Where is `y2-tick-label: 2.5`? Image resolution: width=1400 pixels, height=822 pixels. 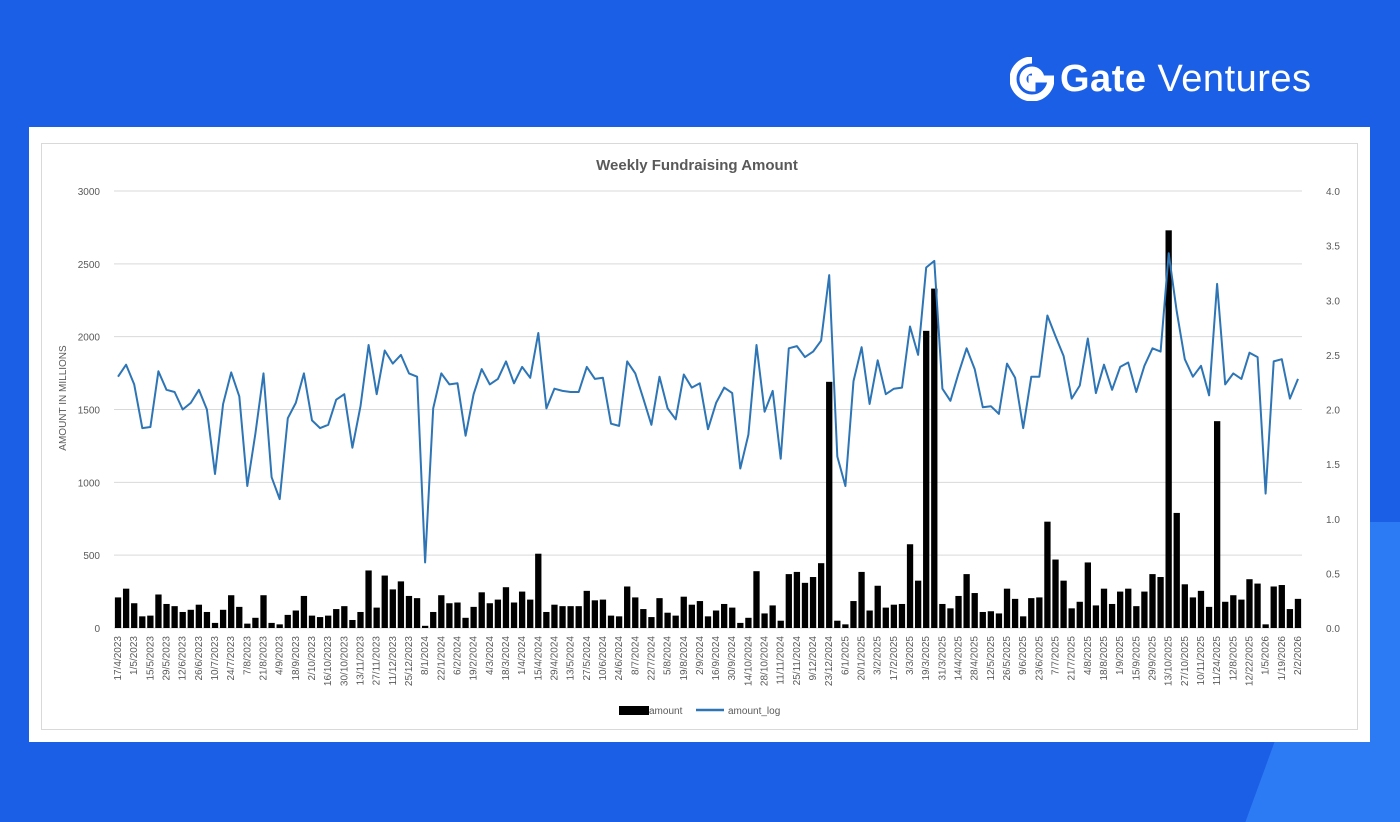
y2-tick-label: 2.5 is located at coordinates (1333, 356).